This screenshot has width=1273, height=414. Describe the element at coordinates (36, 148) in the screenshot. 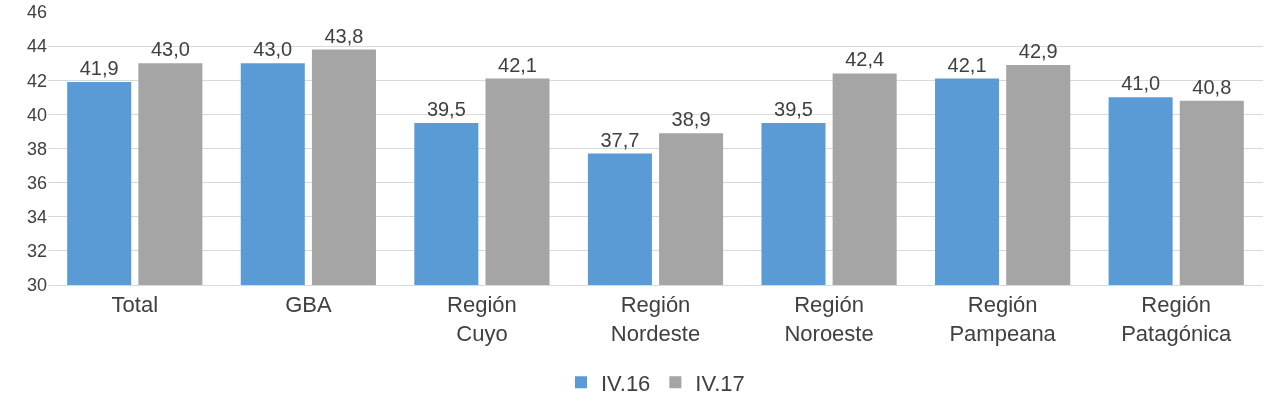

I see `y-tick-label: 38` at that location.